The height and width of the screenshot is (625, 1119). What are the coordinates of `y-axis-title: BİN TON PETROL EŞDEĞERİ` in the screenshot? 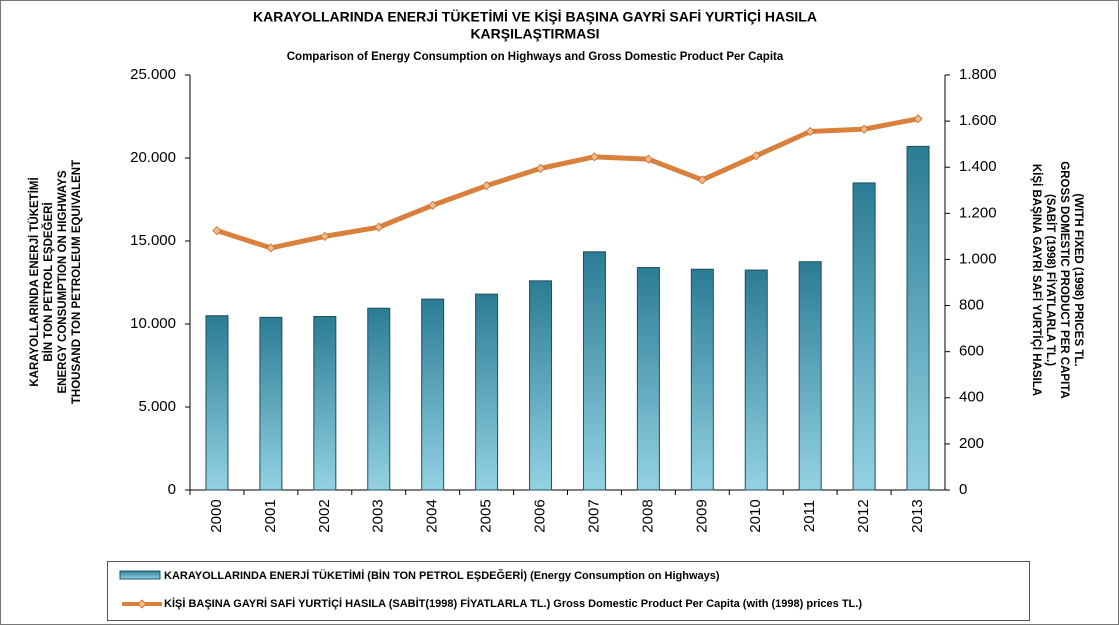 It's located at (48, 281).